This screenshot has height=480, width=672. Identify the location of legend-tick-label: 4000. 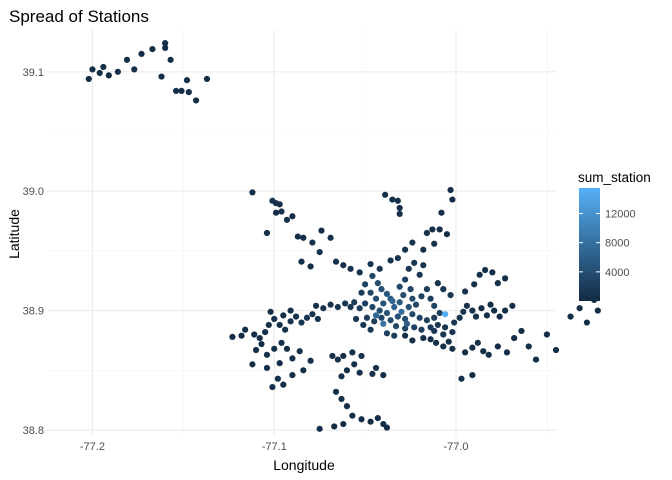
(617, 273).